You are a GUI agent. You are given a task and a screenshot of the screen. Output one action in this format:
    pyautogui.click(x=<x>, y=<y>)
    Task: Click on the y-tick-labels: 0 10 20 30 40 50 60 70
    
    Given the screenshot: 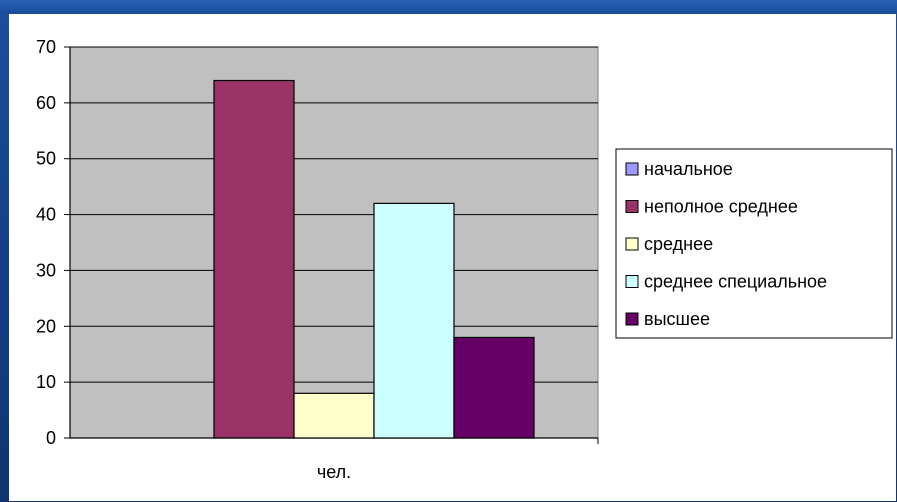 What is the action you would take?
    pyautogui.click(x=46, y=242)
    